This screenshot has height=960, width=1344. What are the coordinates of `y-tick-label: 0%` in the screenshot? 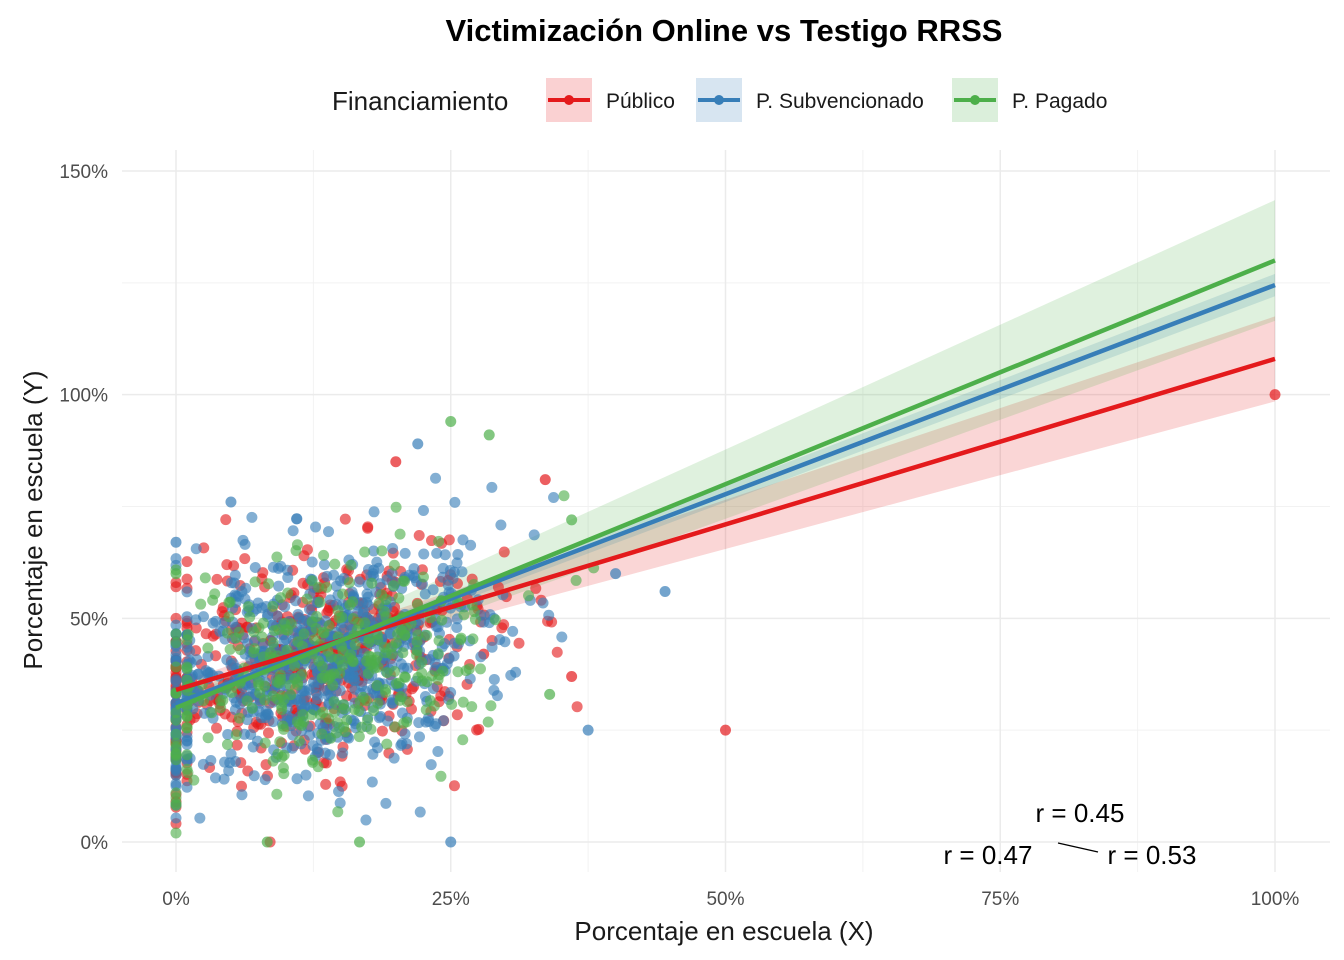 It's located at (95, 843).